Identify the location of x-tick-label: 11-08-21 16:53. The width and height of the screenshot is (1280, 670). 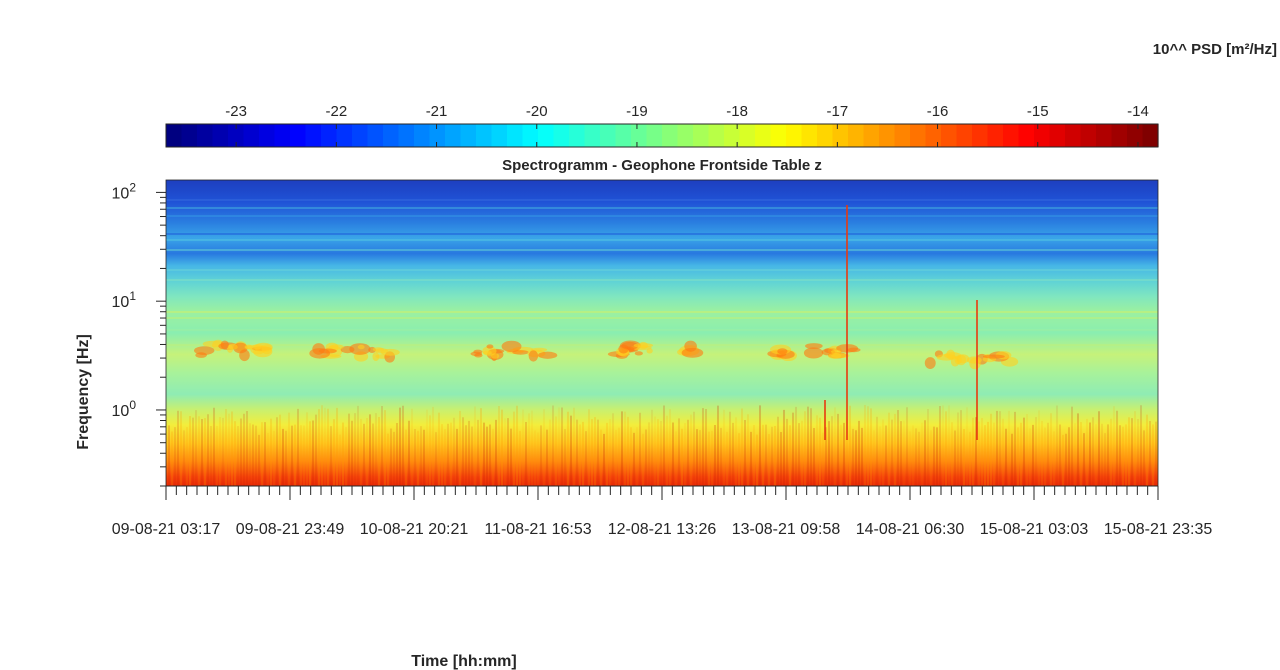
(537, 529).